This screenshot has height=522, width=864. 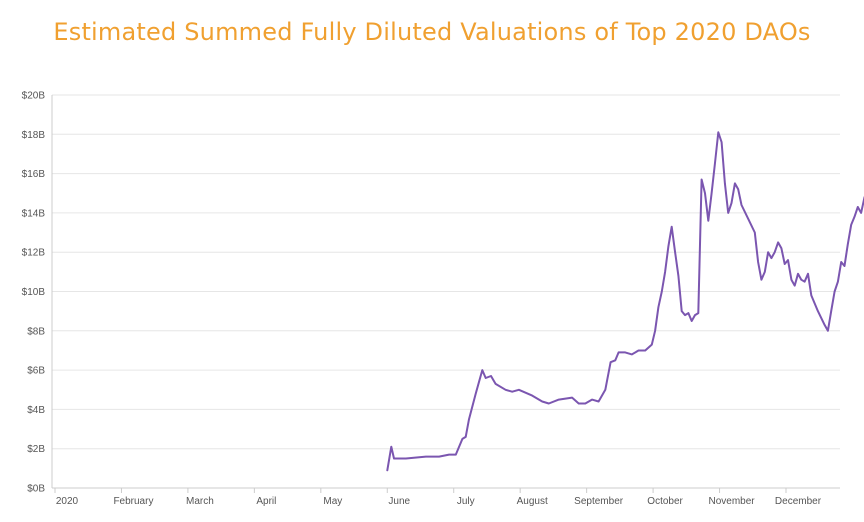 What do you see at coordinates (67, 501) in the screenshot?
I see `x-tick-label: 2020` at bounding box center [67, 501].